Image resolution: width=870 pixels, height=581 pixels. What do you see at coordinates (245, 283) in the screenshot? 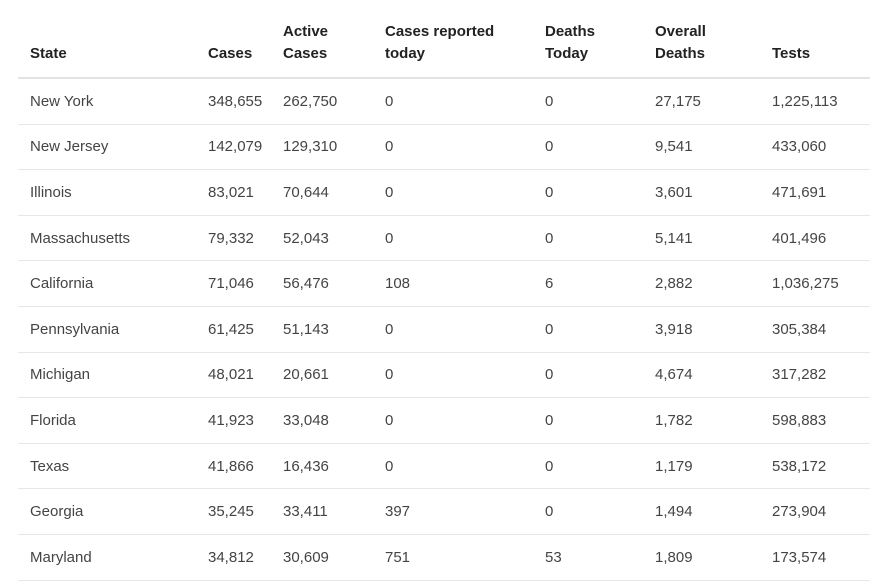
I see `cell-cases: 71,046` at bounding box center [245, 283].